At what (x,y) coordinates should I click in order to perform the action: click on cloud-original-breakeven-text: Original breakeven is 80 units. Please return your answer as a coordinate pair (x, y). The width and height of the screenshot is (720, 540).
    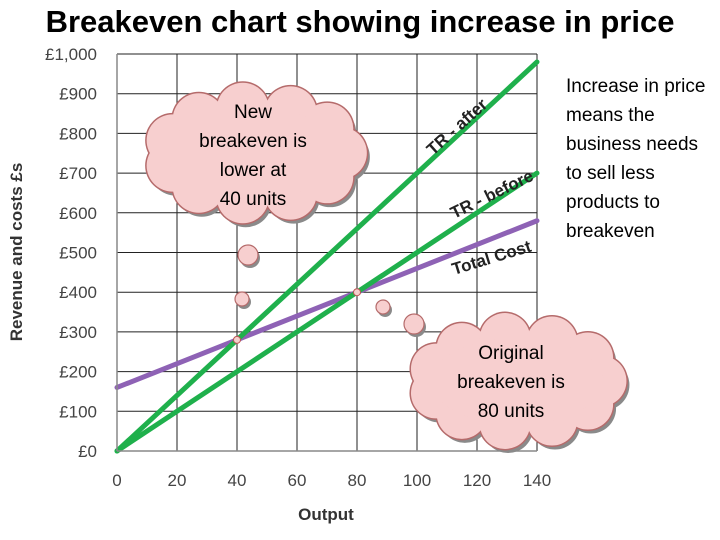
    Looking at the image, I should click on (511, 382).